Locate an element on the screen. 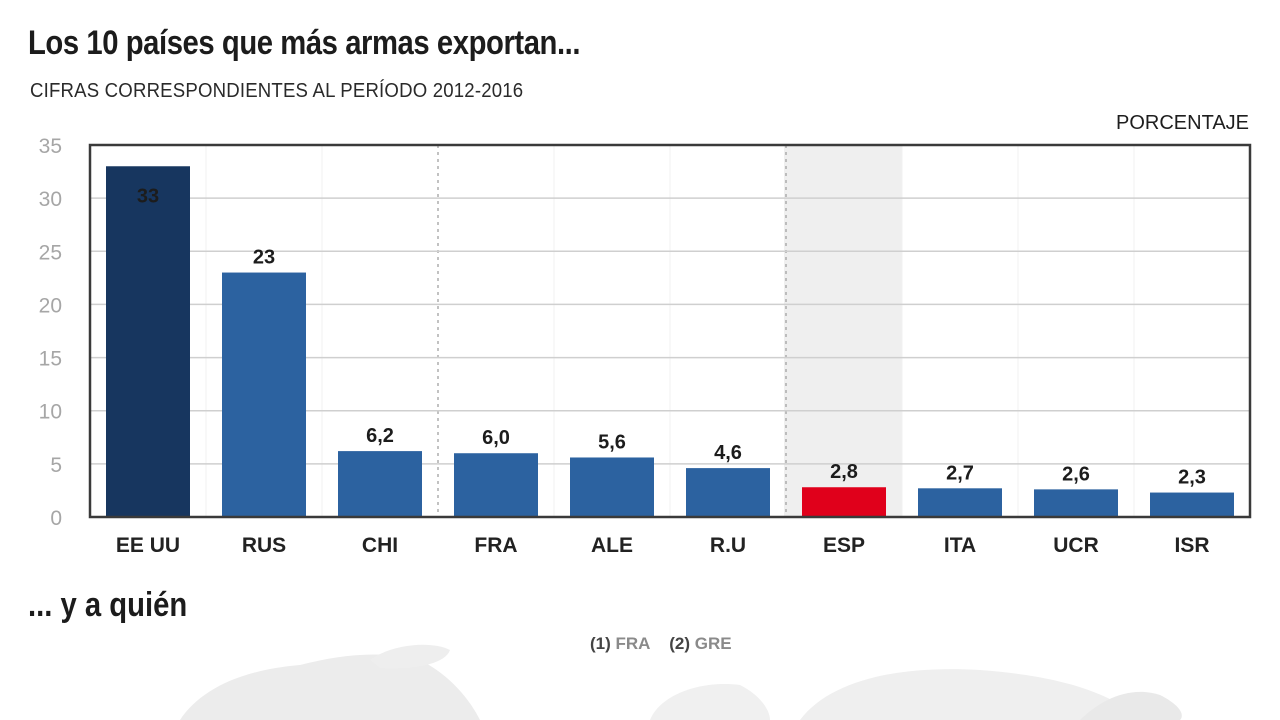  legend-number: (2) is located at coordinates (679, 643).